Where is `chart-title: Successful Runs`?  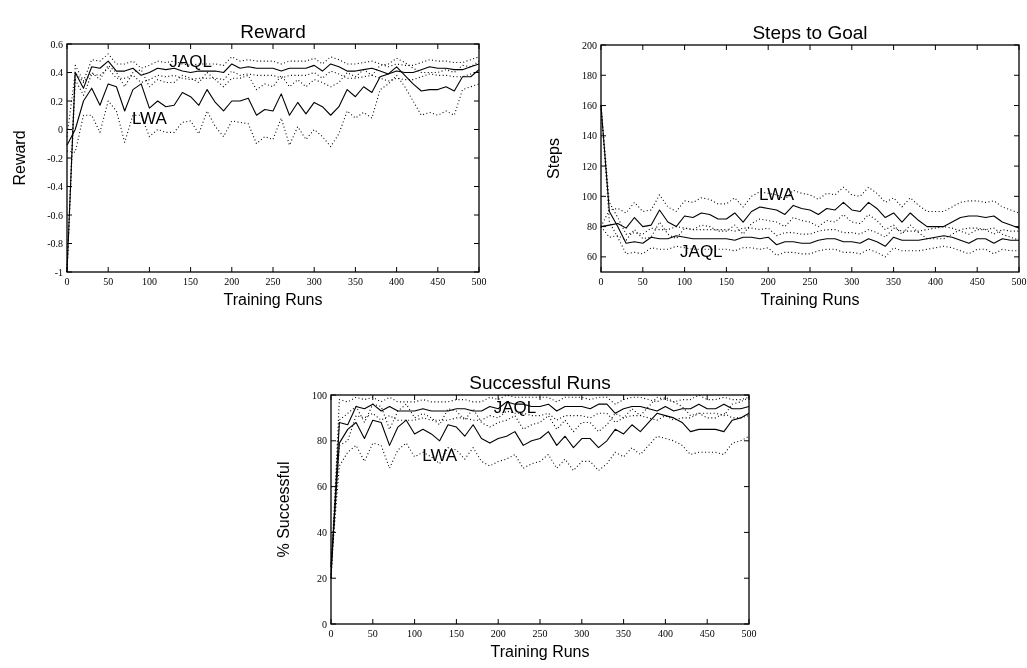 chart-title: Successful Runs is located at coordinates (540, 382).